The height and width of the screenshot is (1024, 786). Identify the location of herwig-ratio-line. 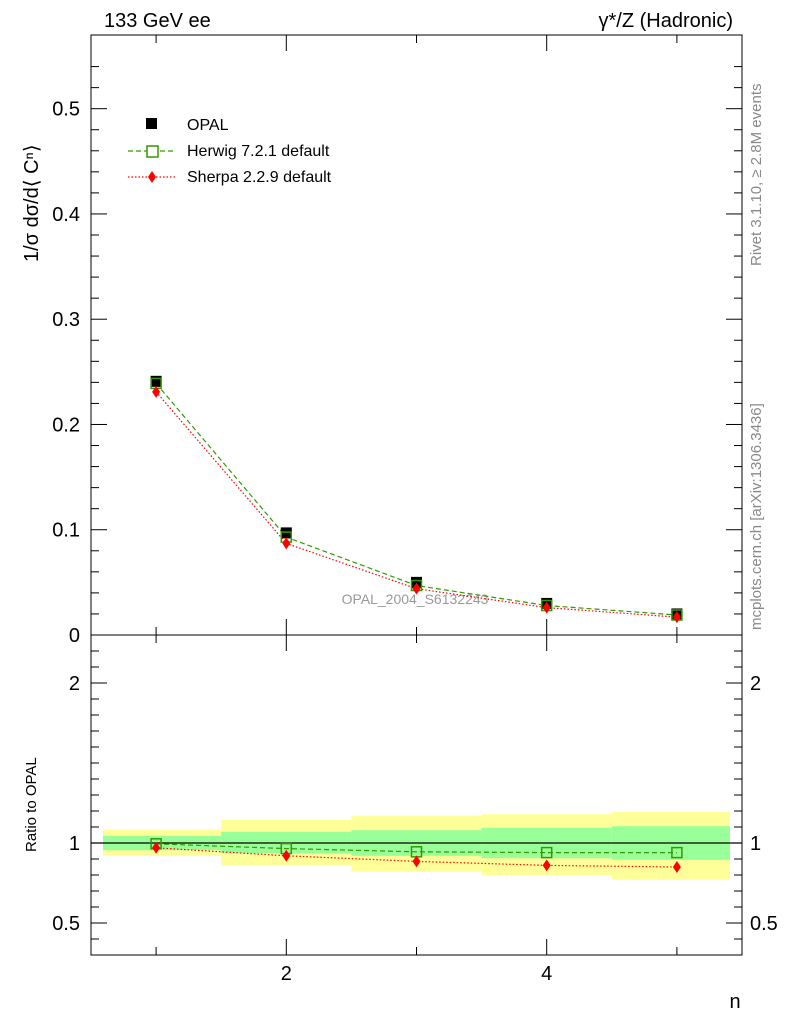
(416, 848).